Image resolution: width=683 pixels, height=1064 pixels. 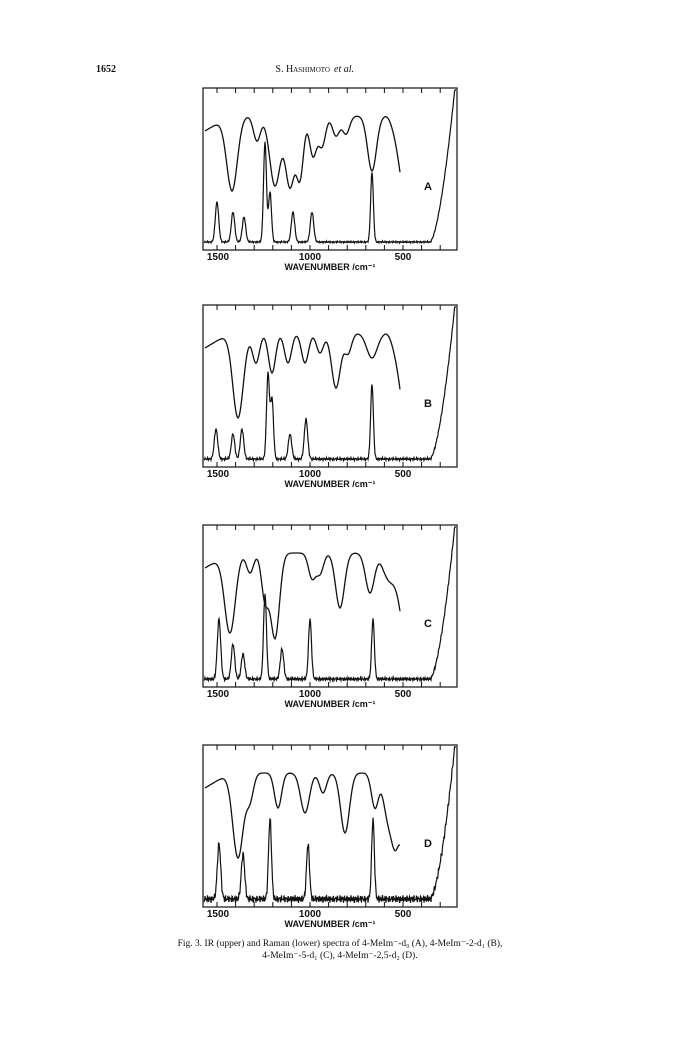 I want to click on spectrum-panel: A 1500 1000 500 WAVENUMBER /cm⁻¹, so click(x=330, y=179).